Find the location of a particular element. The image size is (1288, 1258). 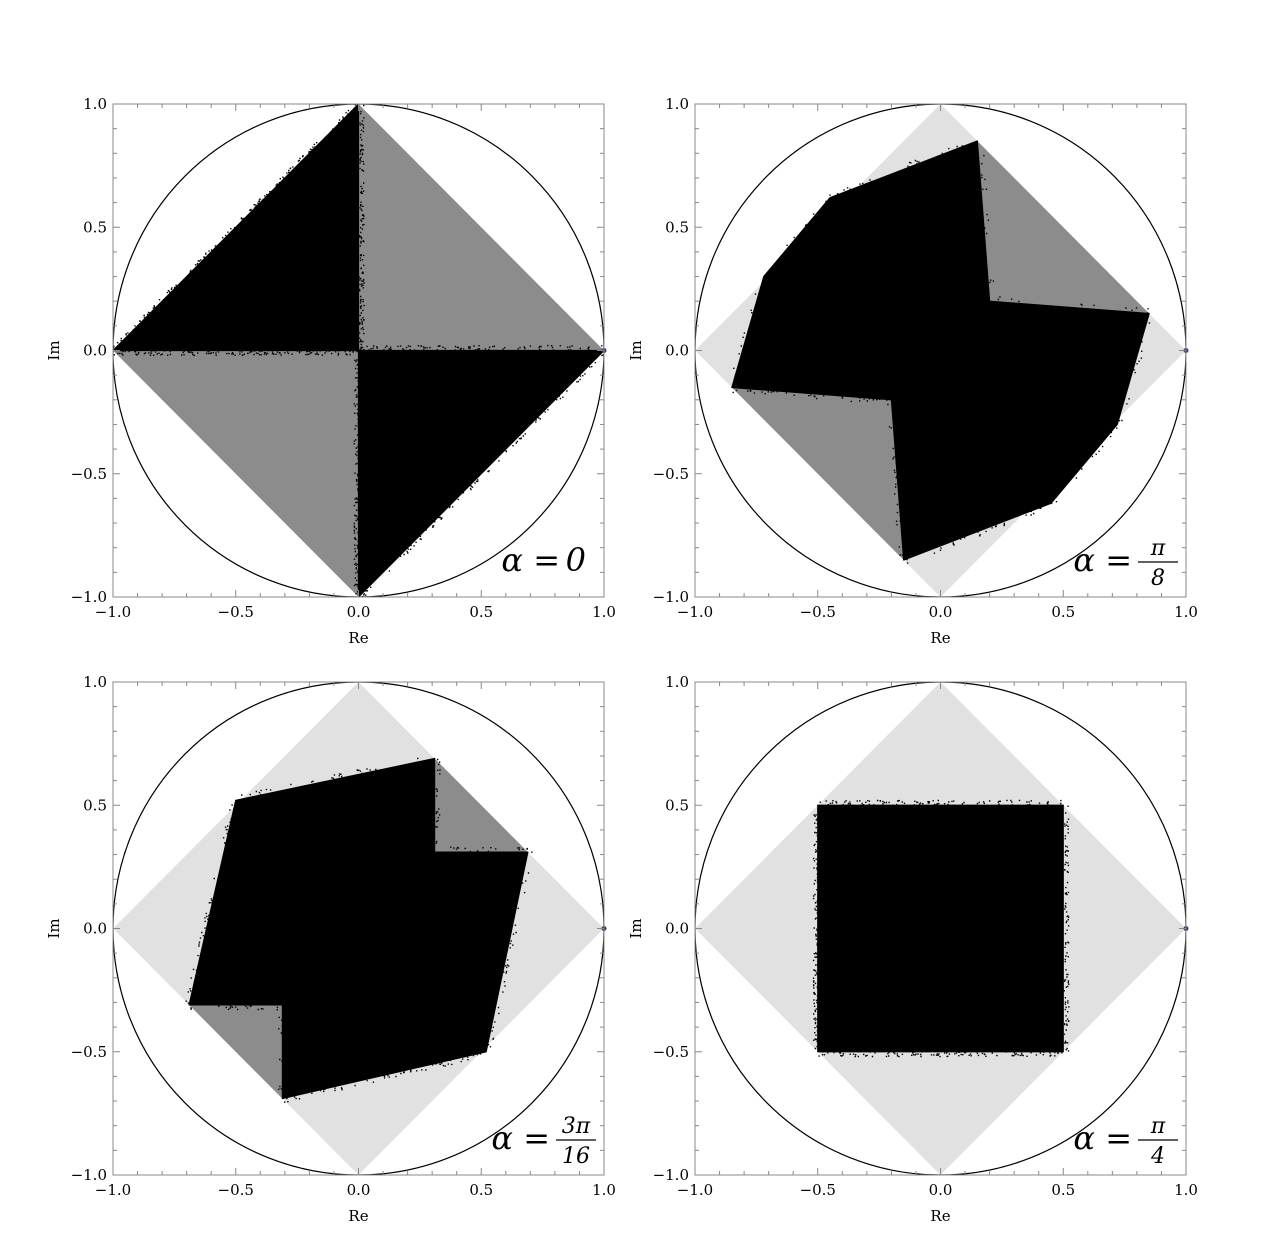

alpha-value: 0 is located at coordinates (576, 560).